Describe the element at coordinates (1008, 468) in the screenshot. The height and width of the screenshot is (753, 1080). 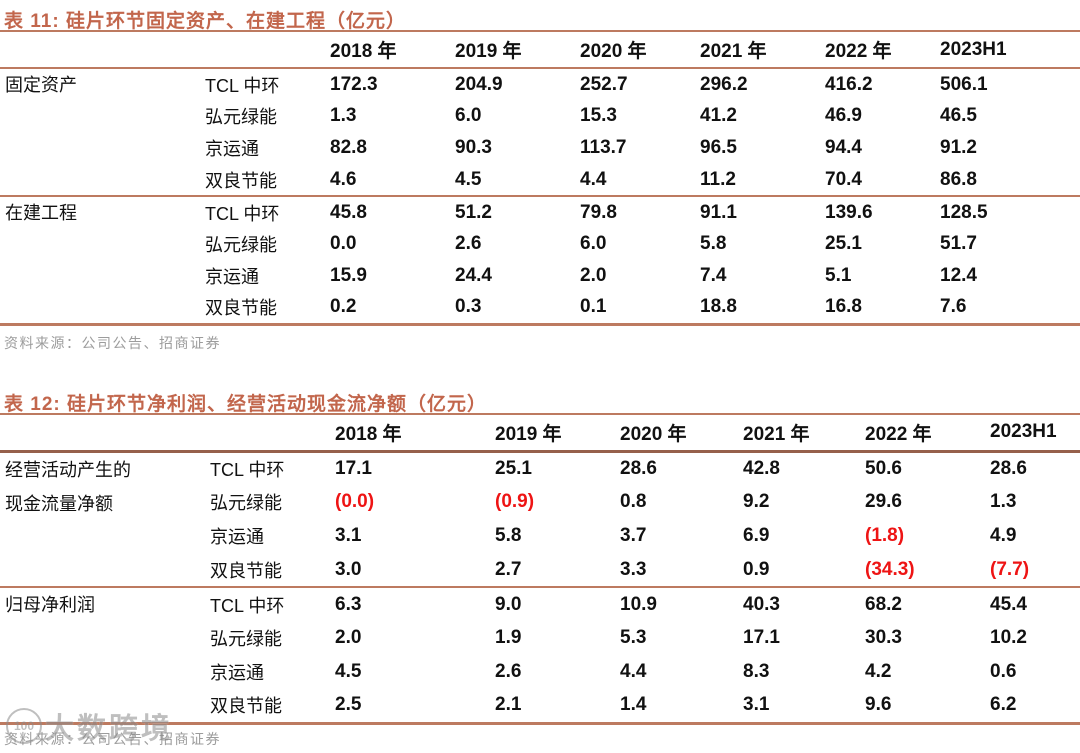
I see `value-cell: 28.6` at that location.